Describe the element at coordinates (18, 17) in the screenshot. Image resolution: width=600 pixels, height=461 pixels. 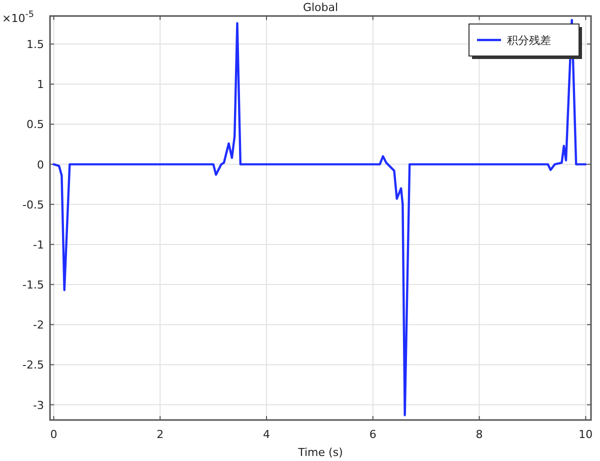
I see `text: ×10$^{-5}$` at that location.